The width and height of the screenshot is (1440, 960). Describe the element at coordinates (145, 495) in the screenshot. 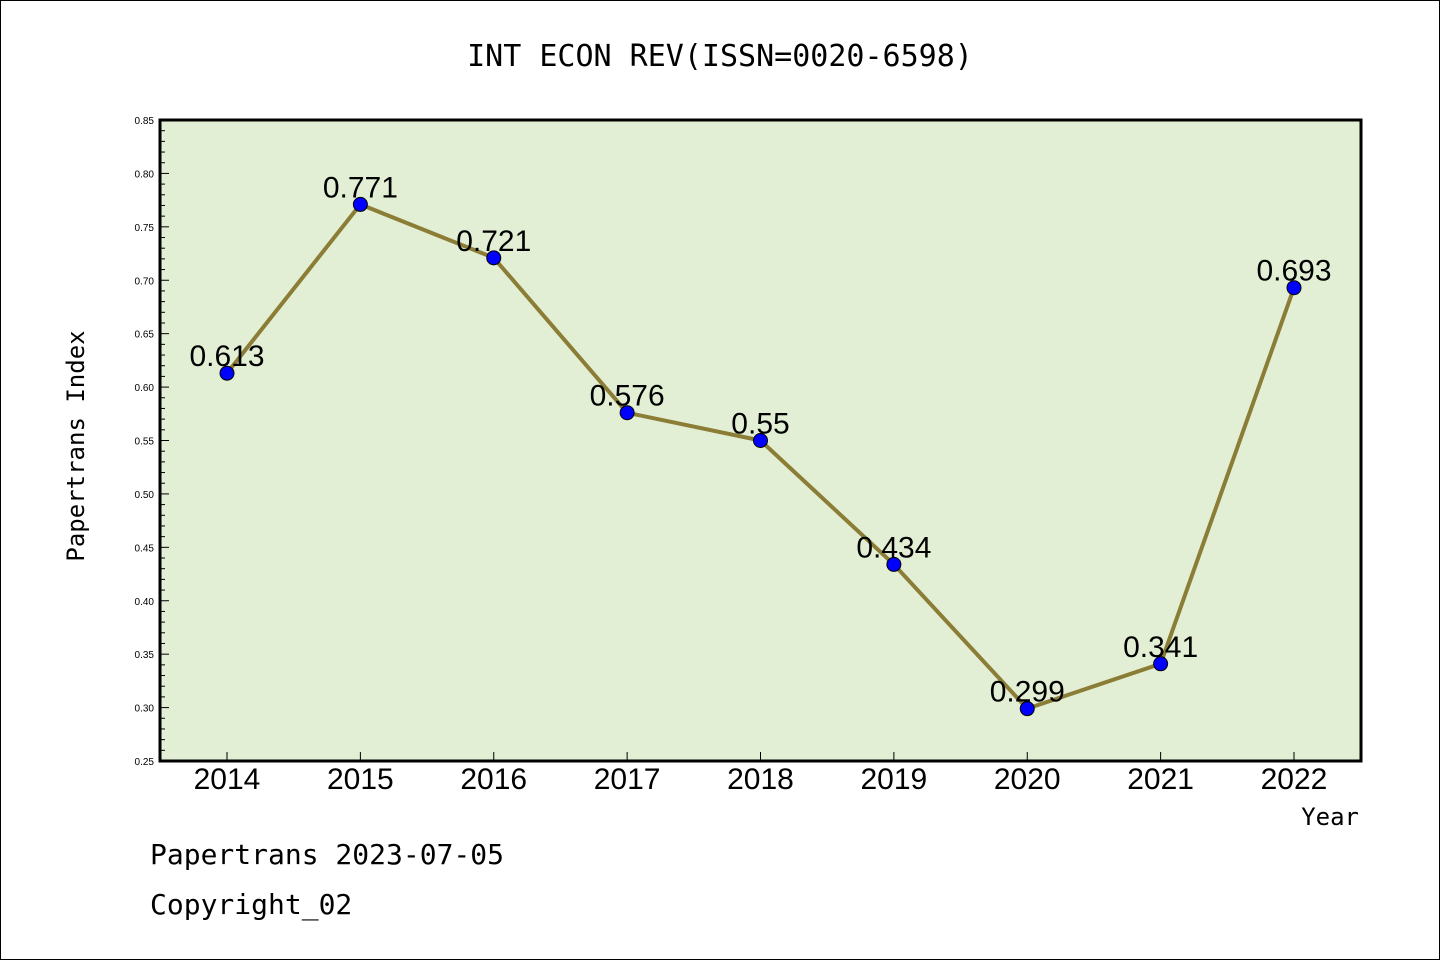

I see `y-tick-label: 0.50` at that location.